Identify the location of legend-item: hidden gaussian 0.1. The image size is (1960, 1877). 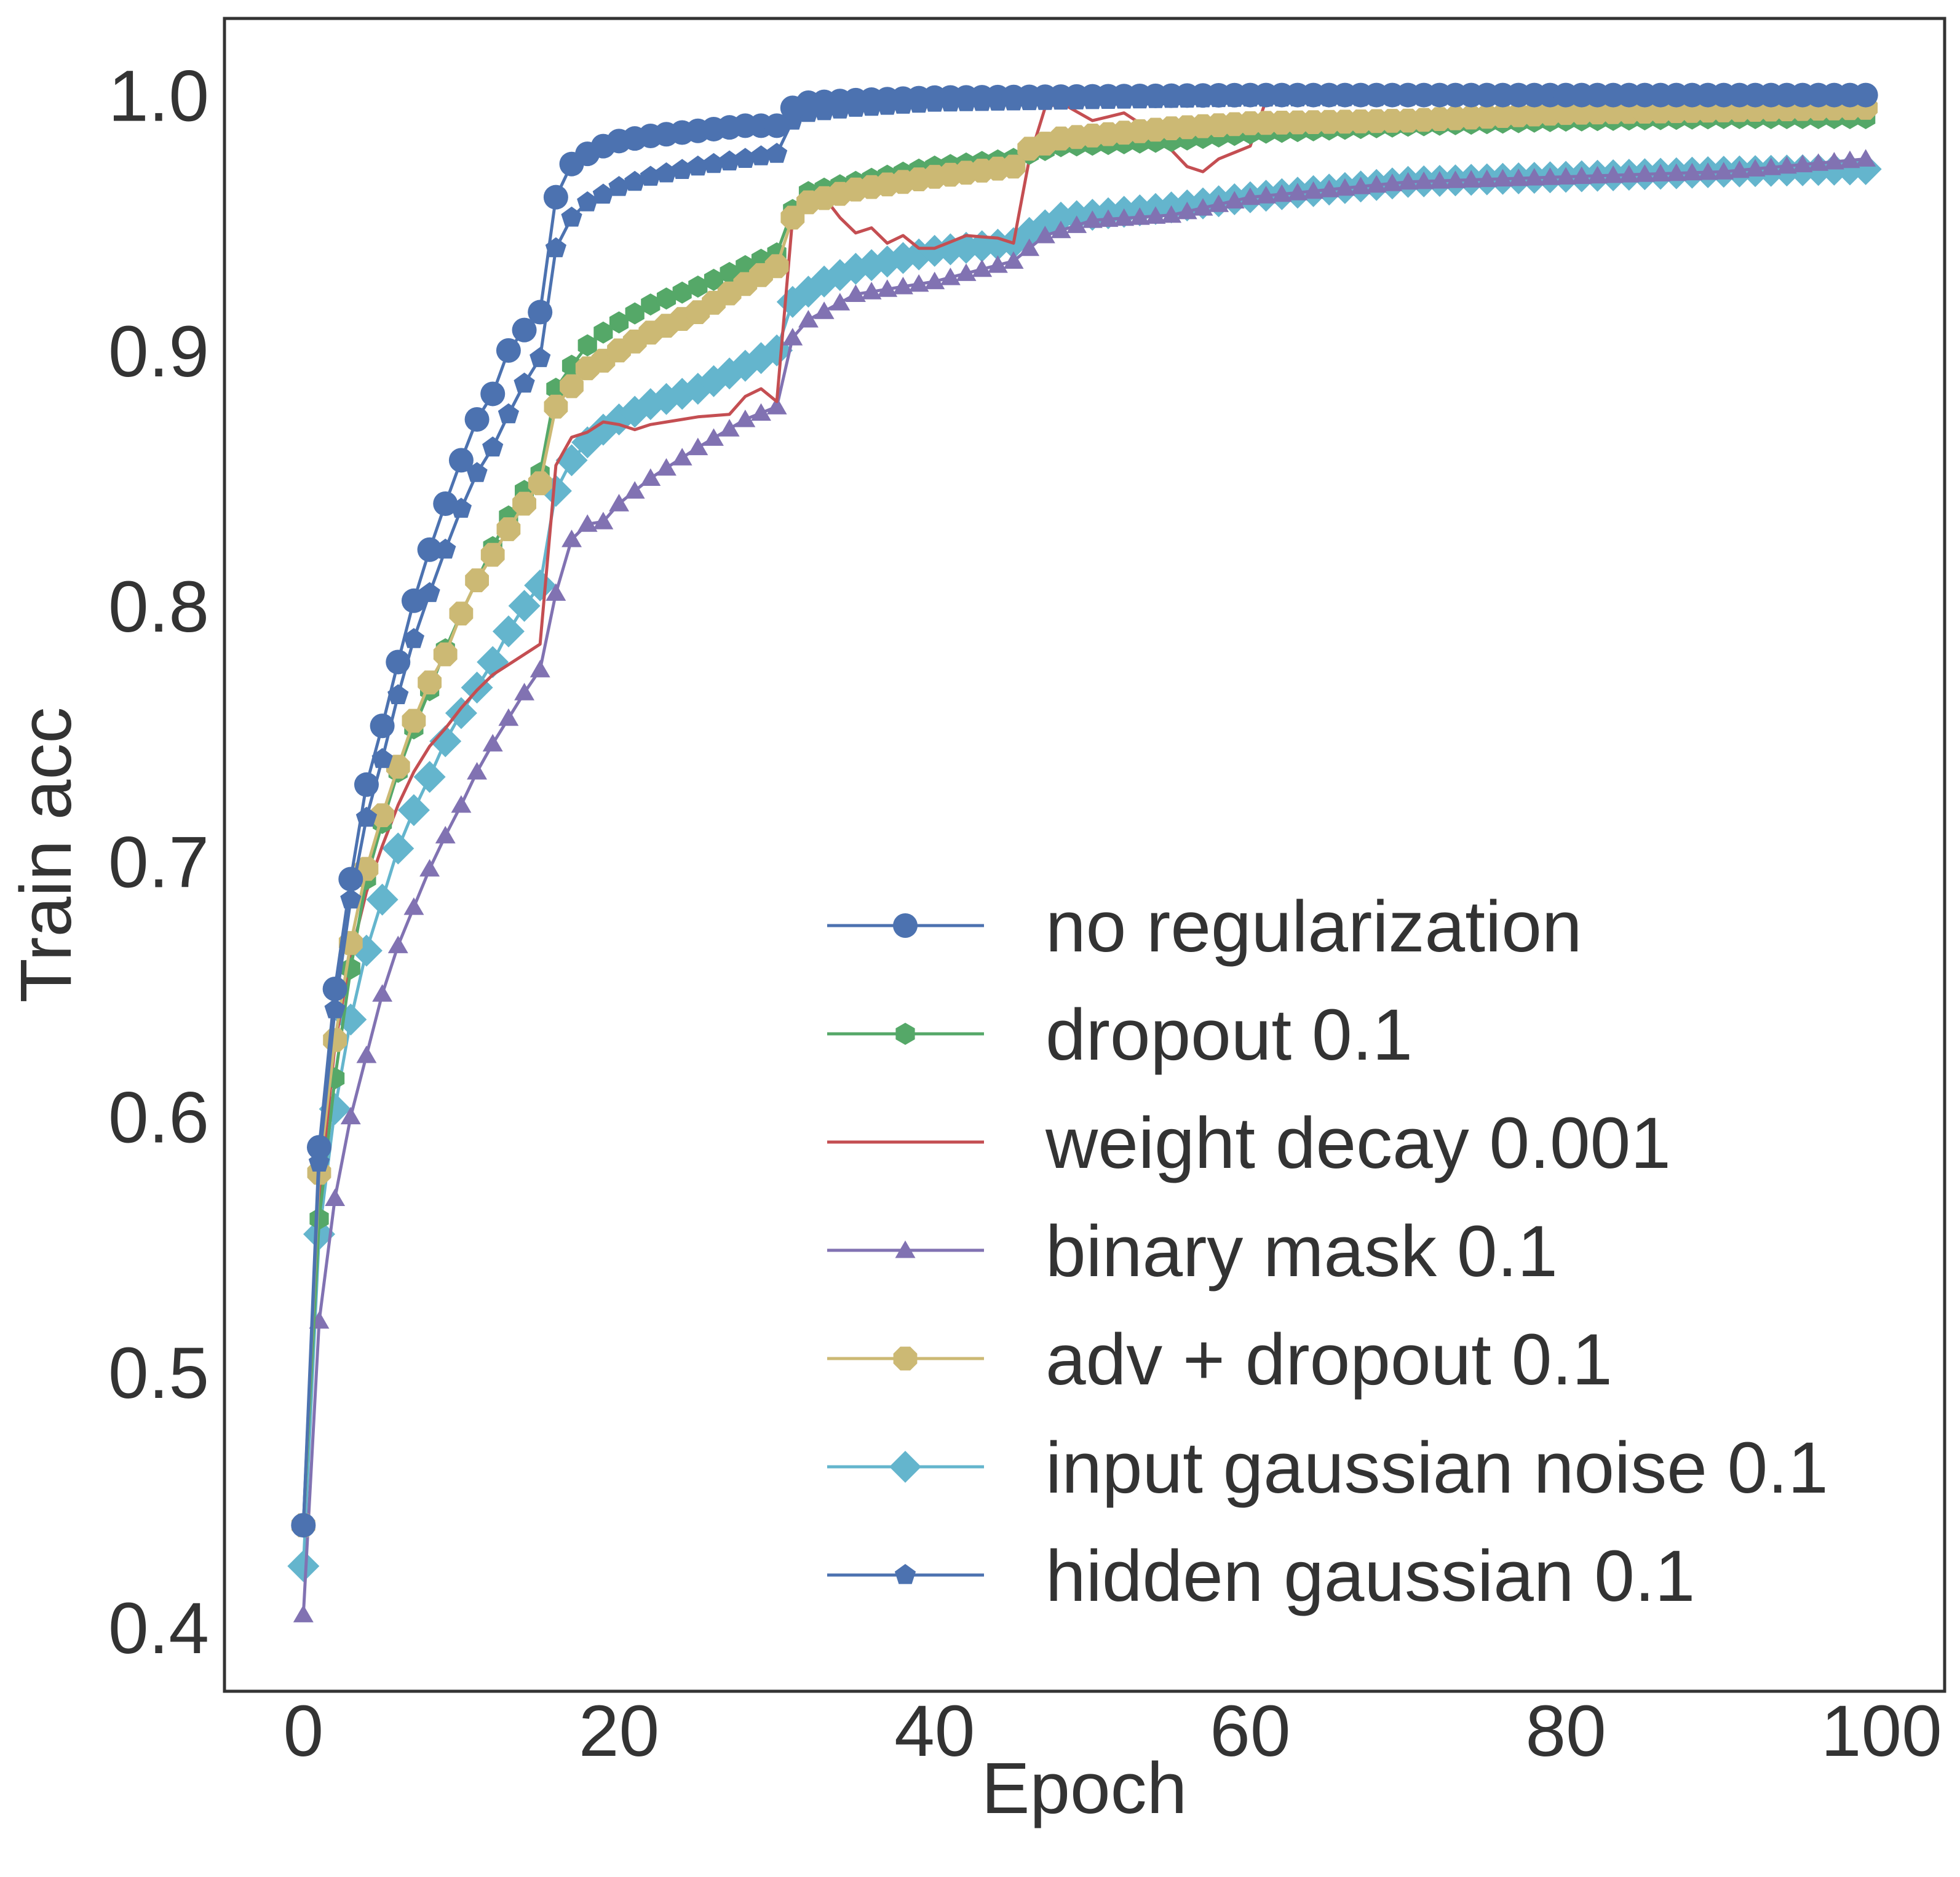
(1261, 1576).